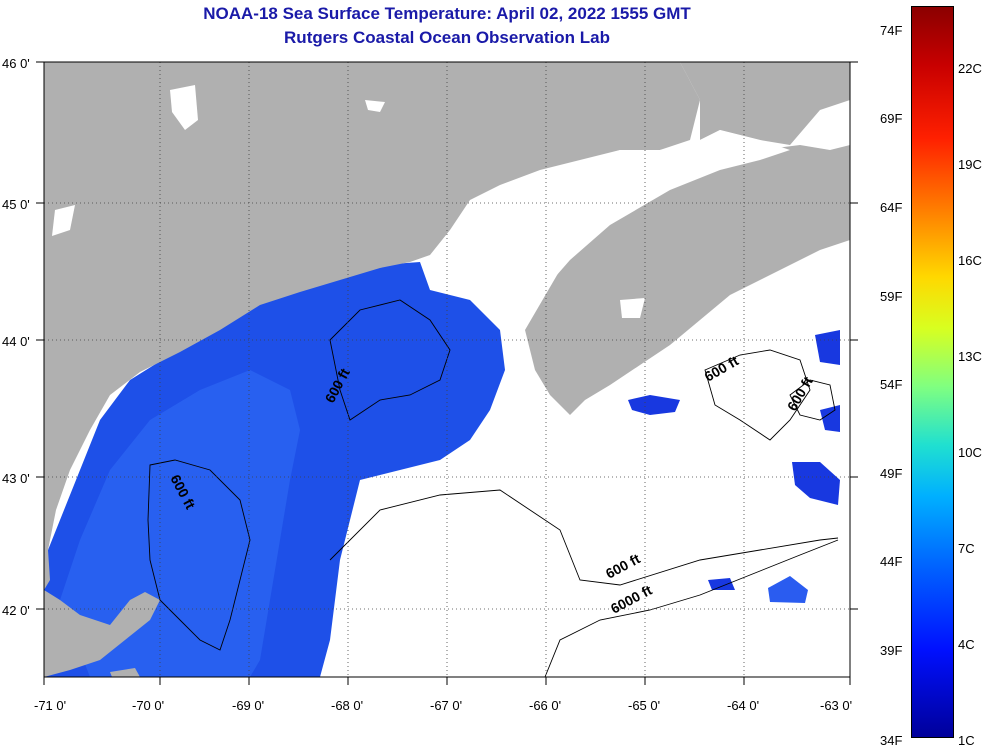 The image size is (984, 754). What do you see at coordinates (970, 68) in the screenshot?
I see `colorbar-c-label: 22C` at bounding box center [970, 68].